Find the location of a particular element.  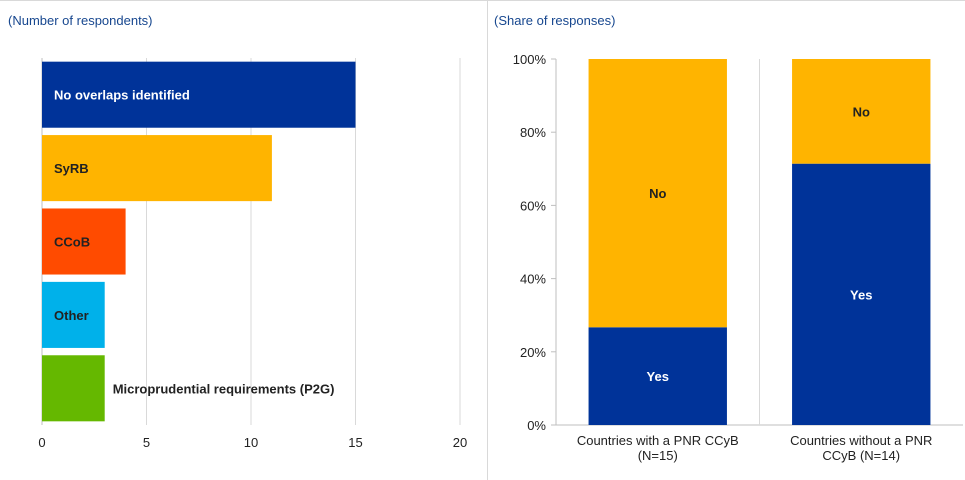

segment-label-1-yes: Yes is located at coordinates (861, 294).